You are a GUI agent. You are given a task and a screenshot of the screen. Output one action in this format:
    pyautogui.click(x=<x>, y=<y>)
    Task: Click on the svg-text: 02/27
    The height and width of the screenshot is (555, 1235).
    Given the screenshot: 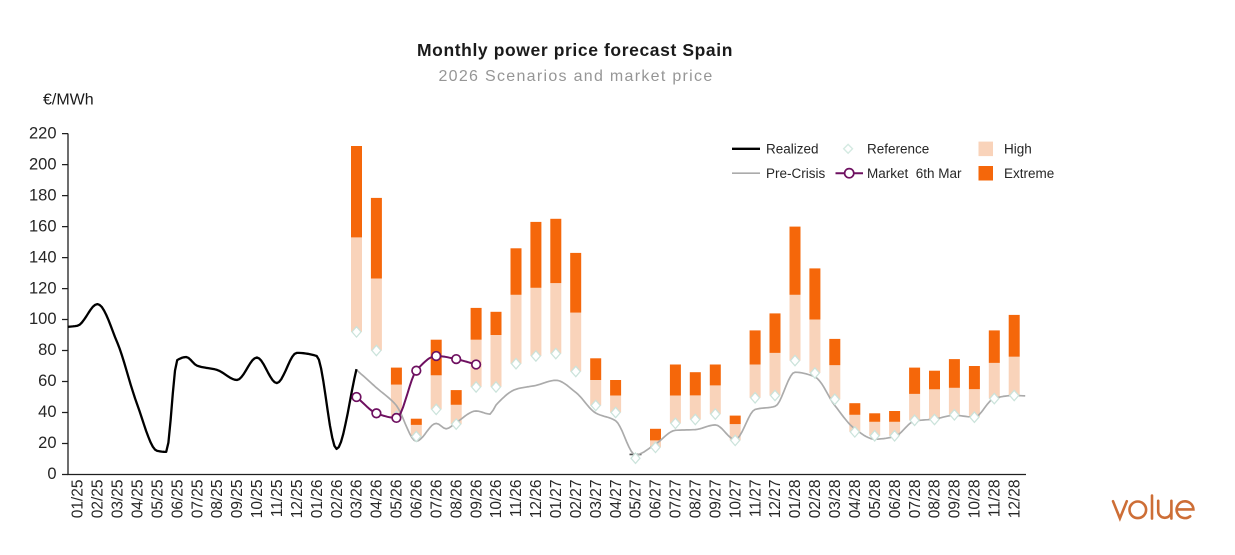 What is the action you would take?
    pyautogui.click(x=576, y=499)
    